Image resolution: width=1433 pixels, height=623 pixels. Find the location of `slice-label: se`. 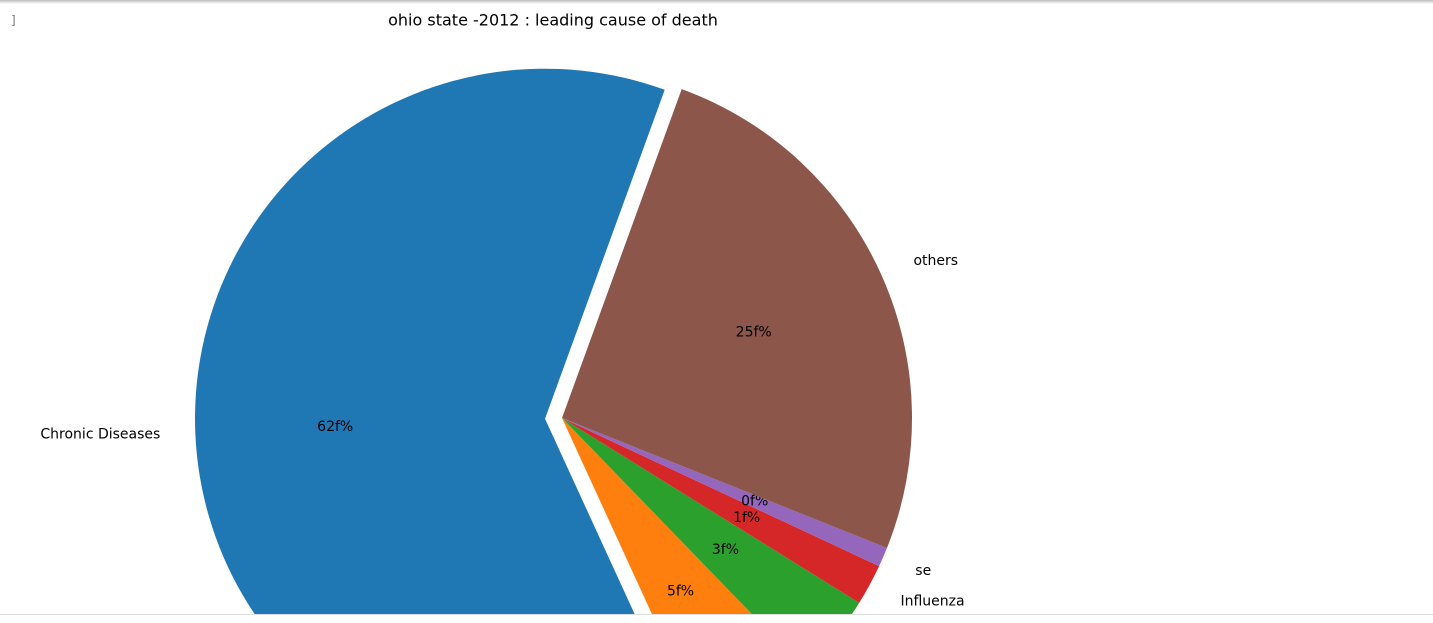

slice-label: se is located at coordinates (923, 571).